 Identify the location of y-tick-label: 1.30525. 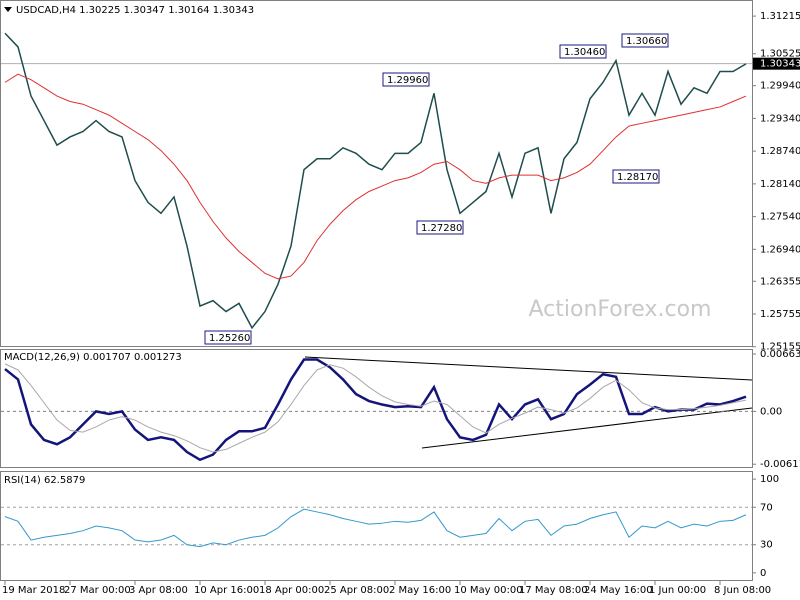
(780, 54).